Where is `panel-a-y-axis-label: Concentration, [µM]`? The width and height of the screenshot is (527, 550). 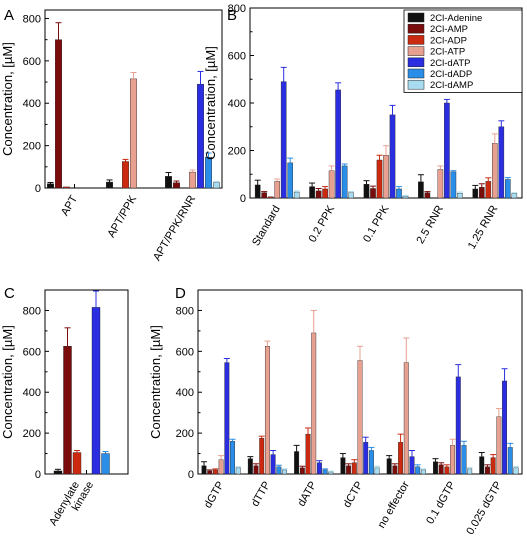
panel-a-y-axis-label: Concentration, [µM] is located at coordinates (7, 99).